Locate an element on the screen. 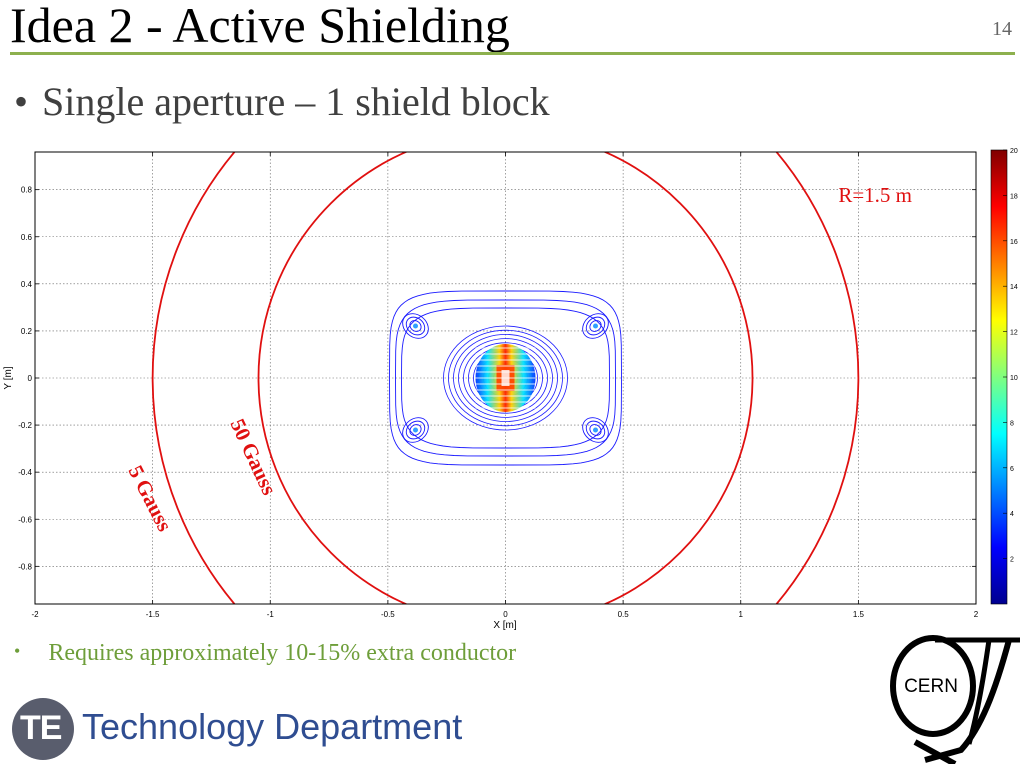 The image size is (1024, 768). x-tick-label: -0.5 is located at coordinates (388, 614).